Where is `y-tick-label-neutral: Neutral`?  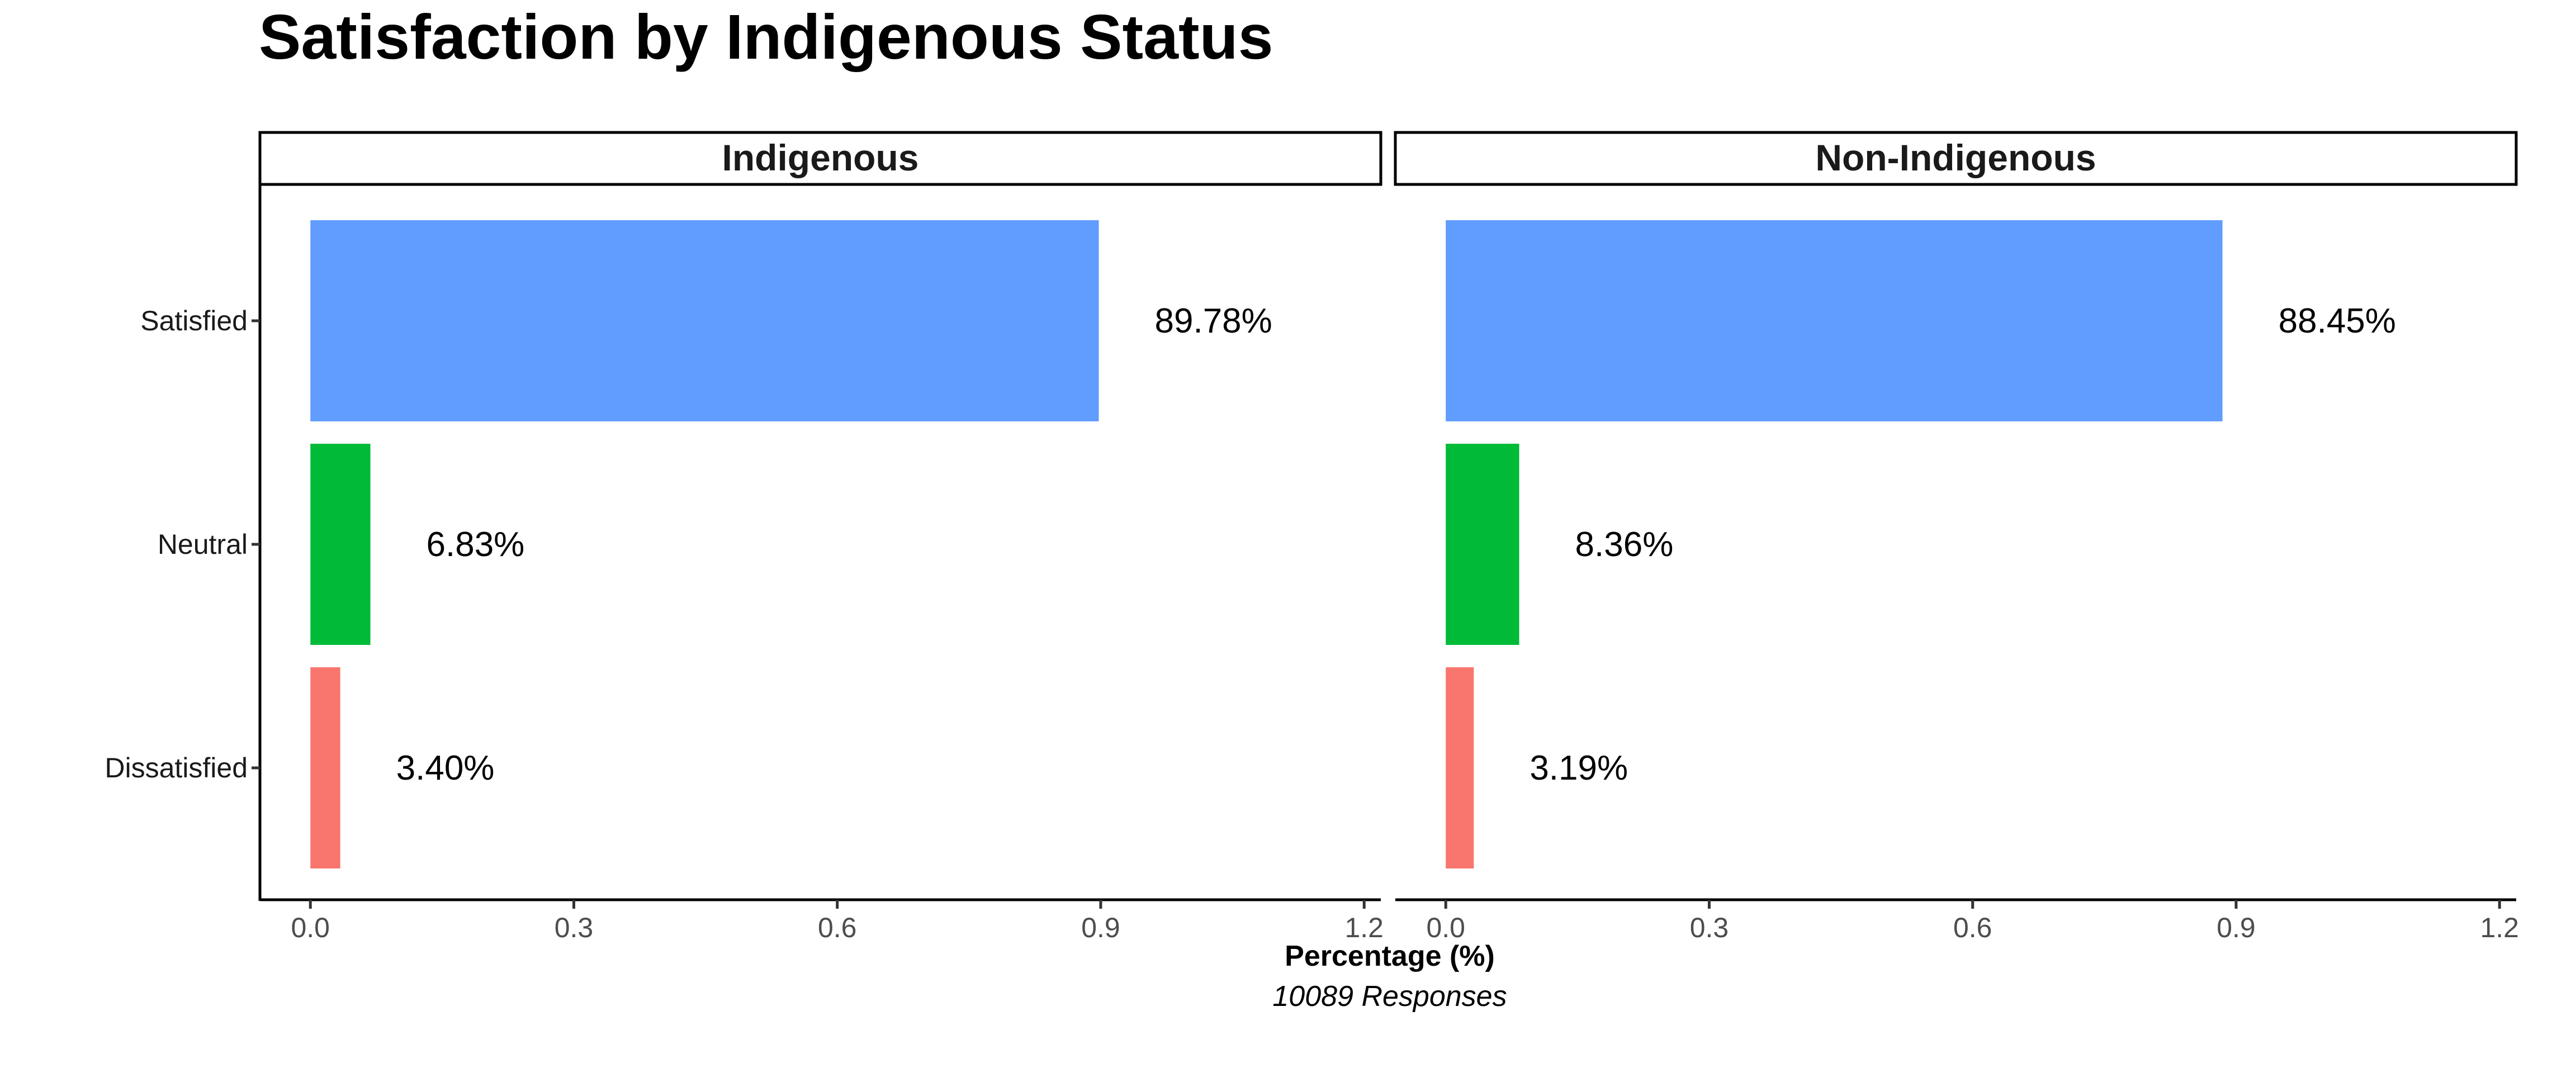 y-tick-label-neutral: Neutral is located at coordinates (203, 544).